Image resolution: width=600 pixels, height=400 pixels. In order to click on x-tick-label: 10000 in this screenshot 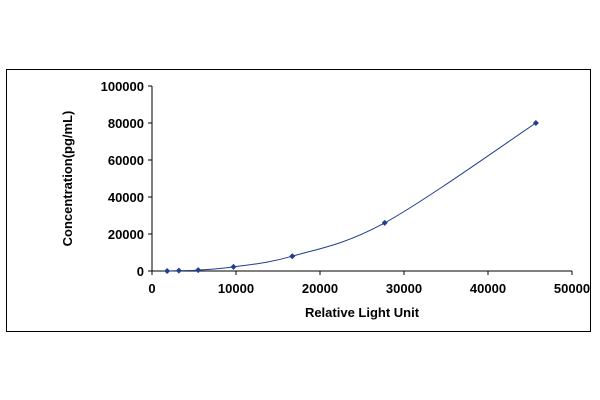, I will do `click(236, 288)`.